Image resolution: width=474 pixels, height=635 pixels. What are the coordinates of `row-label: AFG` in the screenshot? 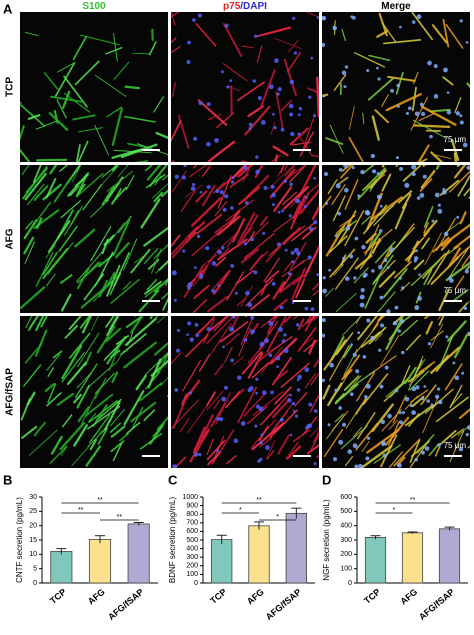 It's located at (10, 238).